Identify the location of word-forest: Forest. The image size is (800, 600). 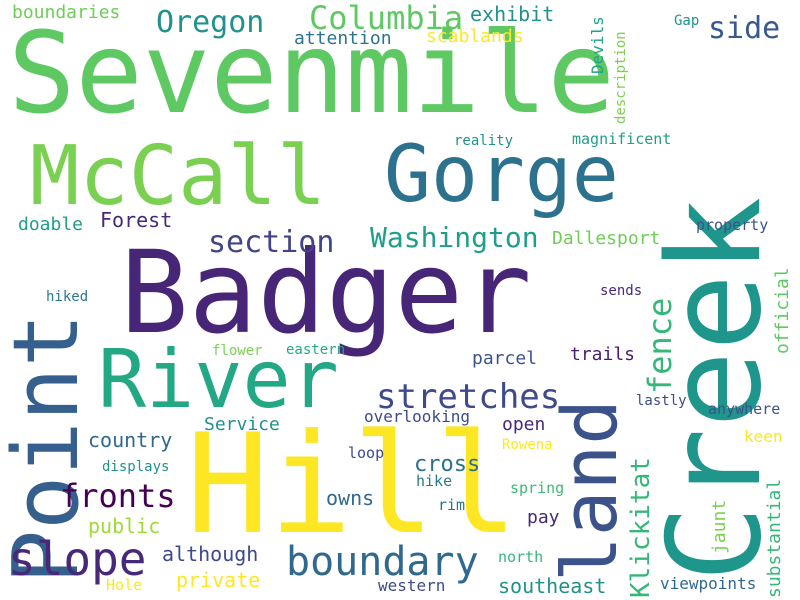
(136, 220).